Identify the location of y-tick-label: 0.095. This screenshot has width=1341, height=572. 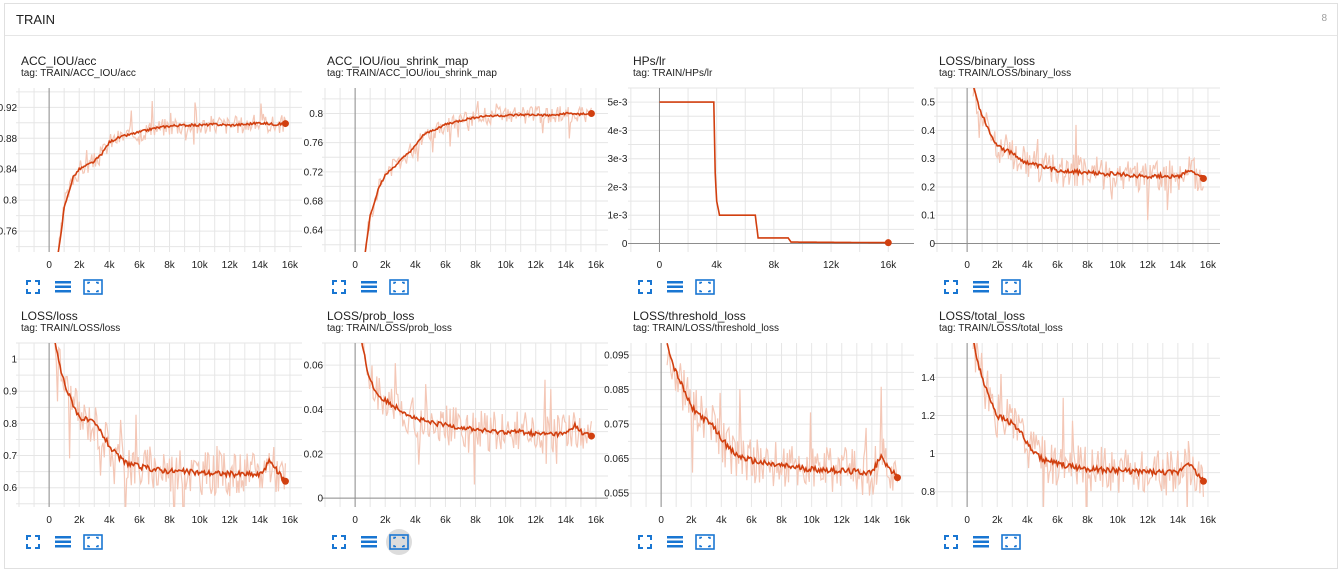
(616, 356).